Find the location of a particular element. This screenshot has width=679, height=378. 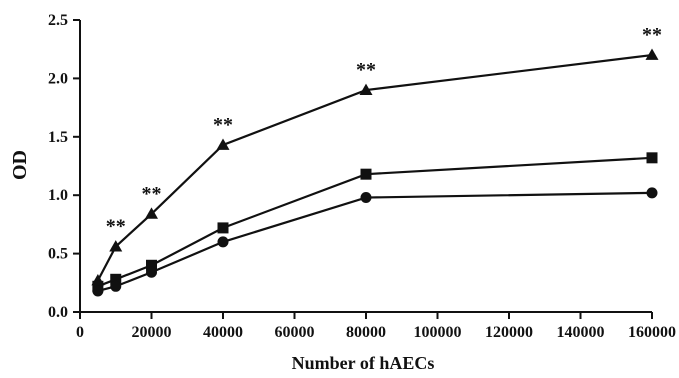

x-tick-label: 140000 is located at coordinates (581, 332).